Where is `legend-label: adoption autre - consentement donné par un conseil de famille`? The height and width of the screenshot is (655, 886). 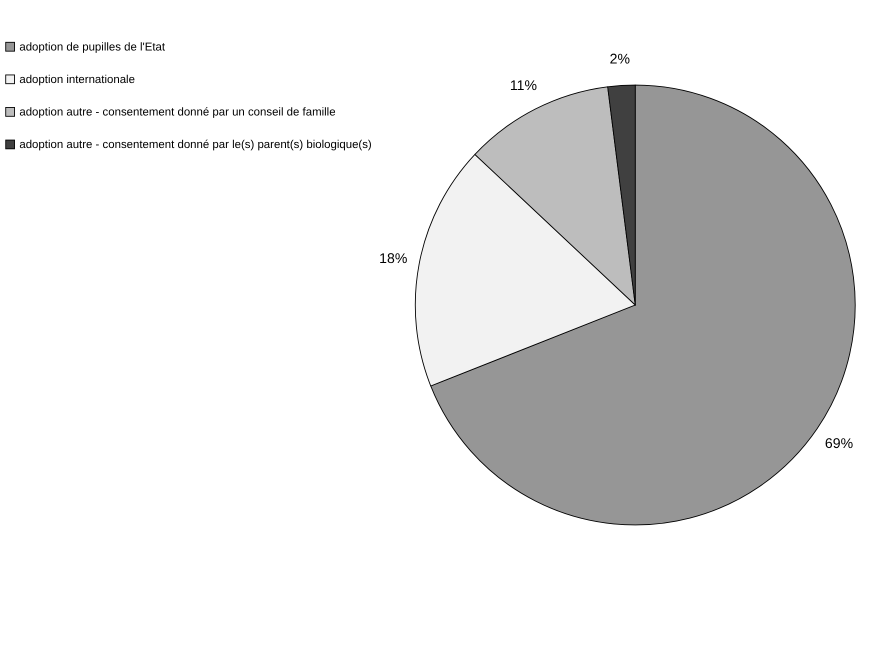
legend-label: adoption autre - consentement donné par un conseil de famille is located at coordinates (177, 112).